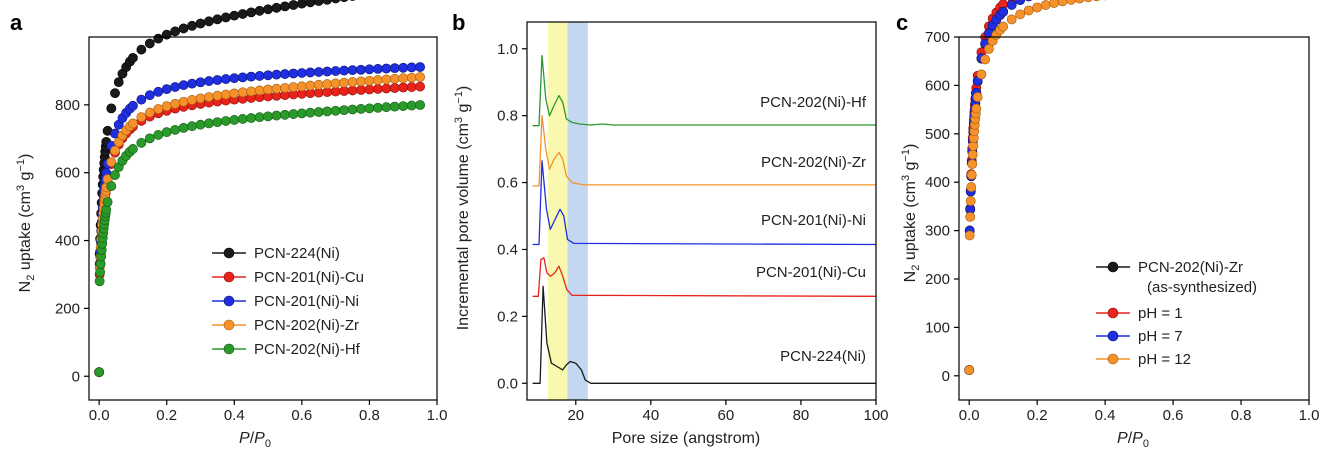 The image size is (1324, 454). What do you see at coordinates (297, 253) in the screenshot?
I see `legend-label: PCN-224(Ni)` at bounding box center [297, 253].